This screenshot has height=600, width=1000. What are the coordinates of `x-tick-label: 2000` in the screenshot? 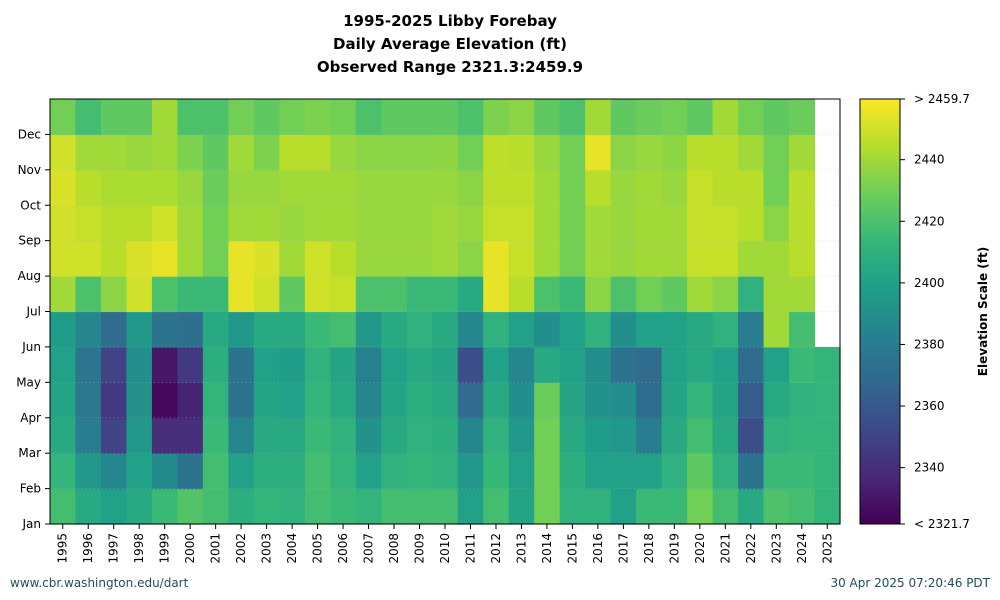 It's located at (190, 548).